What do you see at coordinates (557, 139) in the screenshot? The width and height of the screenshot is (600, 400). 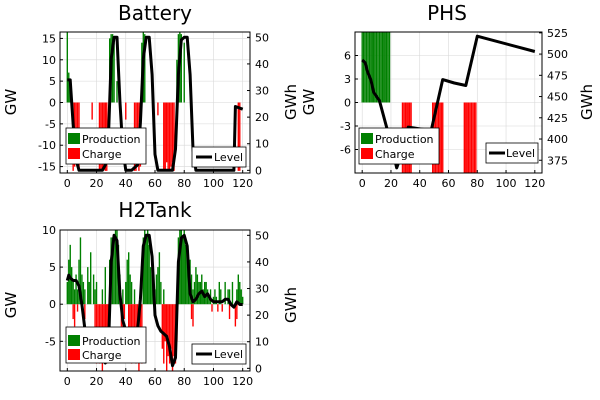 I see `y2-tick-label: 400` at bounding box center [557, 139].